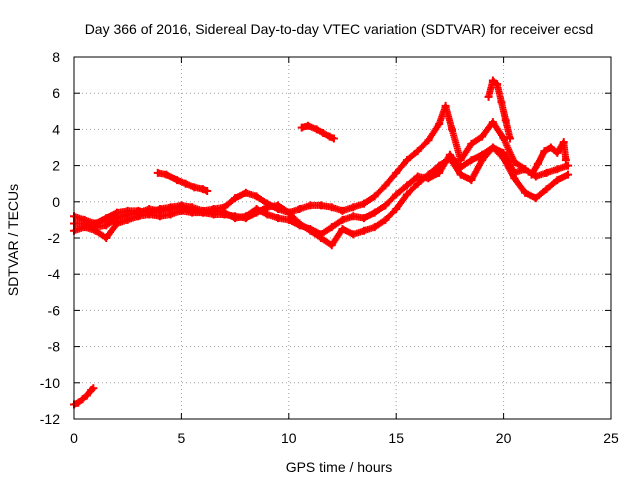 This screenshot has width=640, height=480. What do you see at coordinates (13, 240) in the screenshot?
I see `y-axis-label: SDTVAR / TECUs` at bounding box center [13, 240].